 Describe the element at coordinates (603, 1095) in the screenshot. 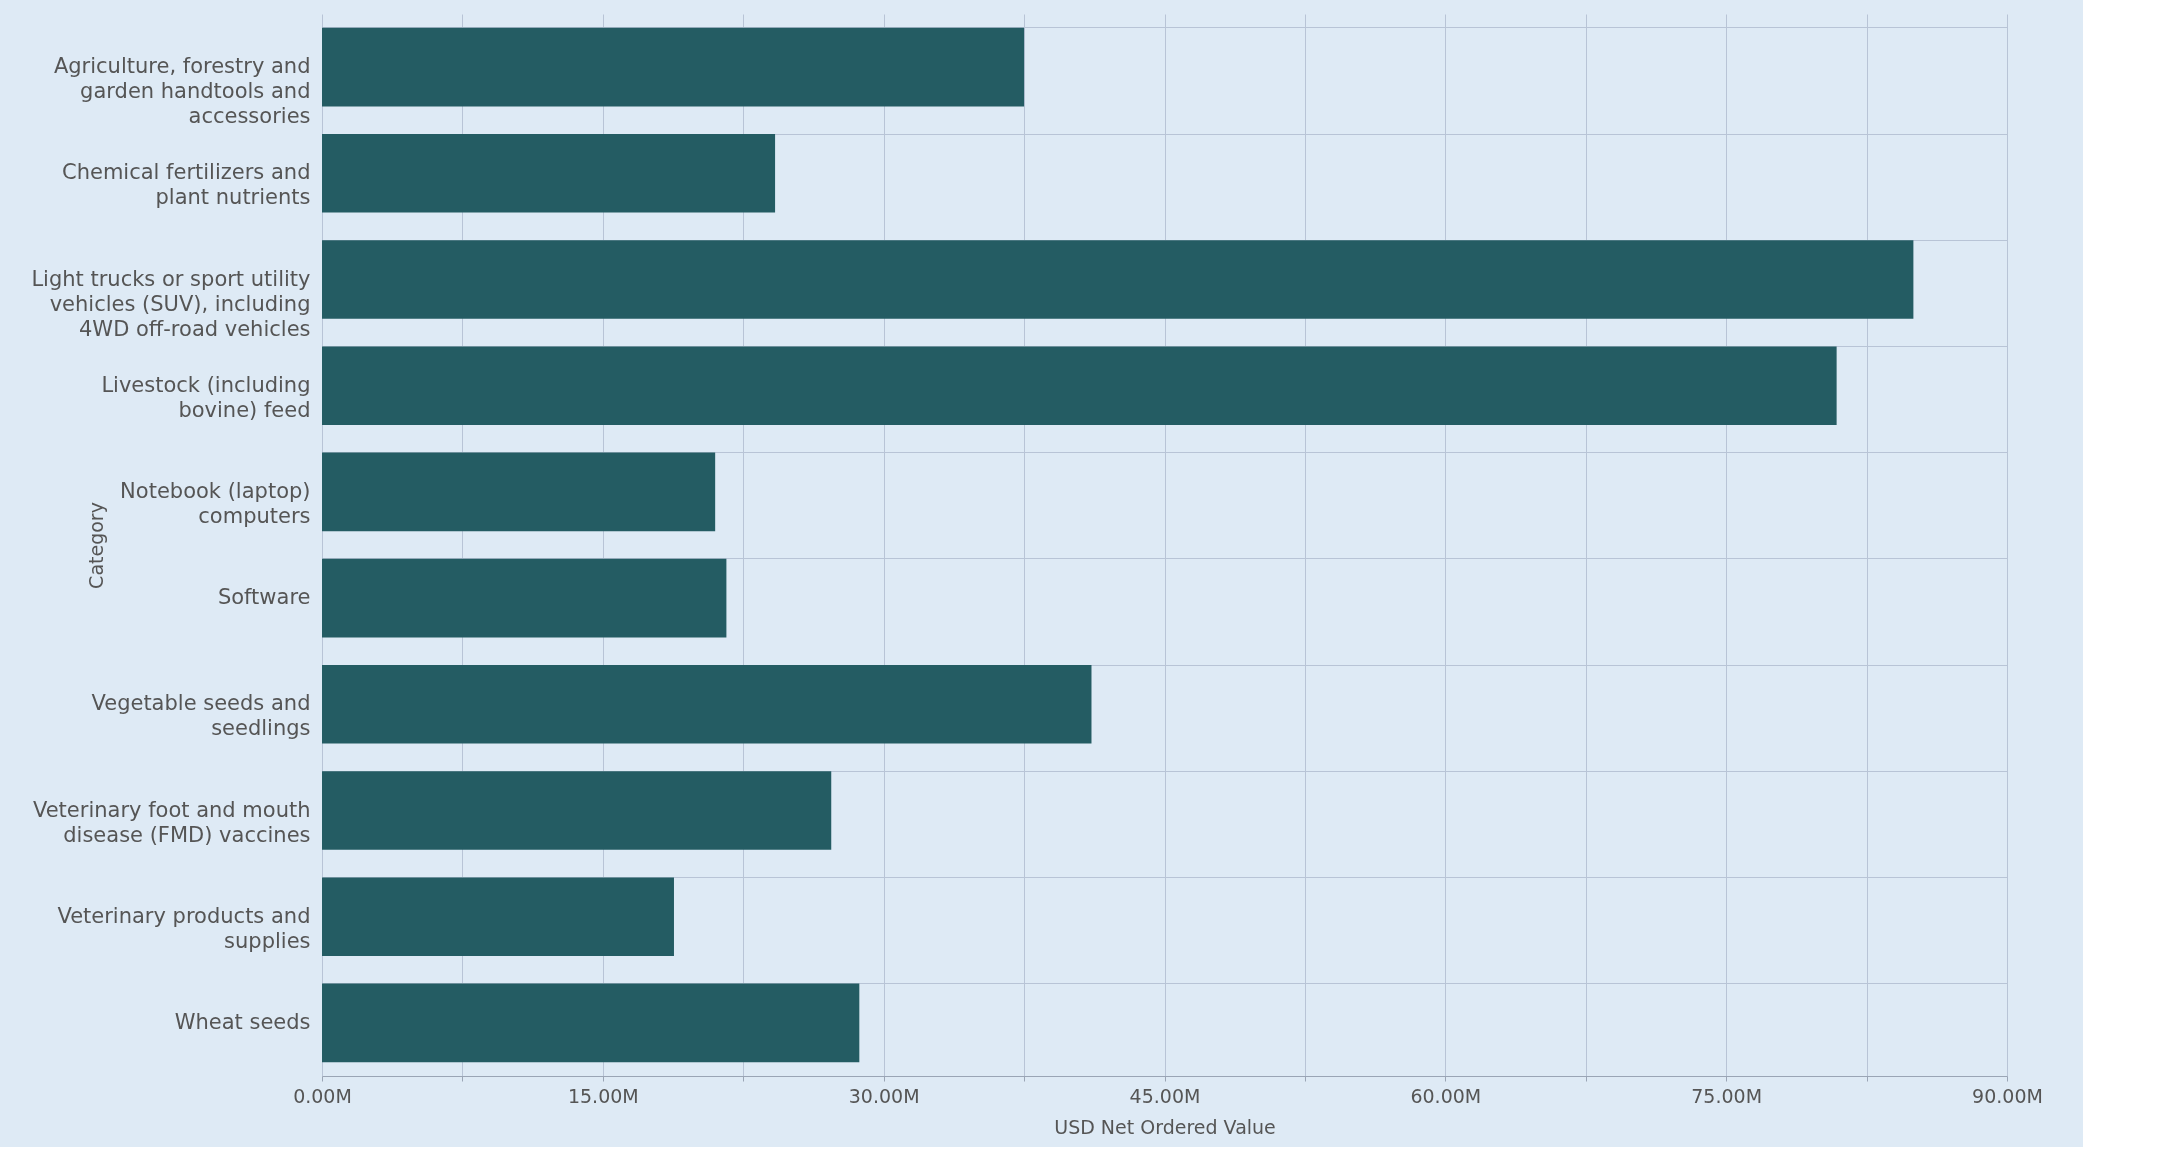

I see `x-tick-label: 15.00M` at that location.